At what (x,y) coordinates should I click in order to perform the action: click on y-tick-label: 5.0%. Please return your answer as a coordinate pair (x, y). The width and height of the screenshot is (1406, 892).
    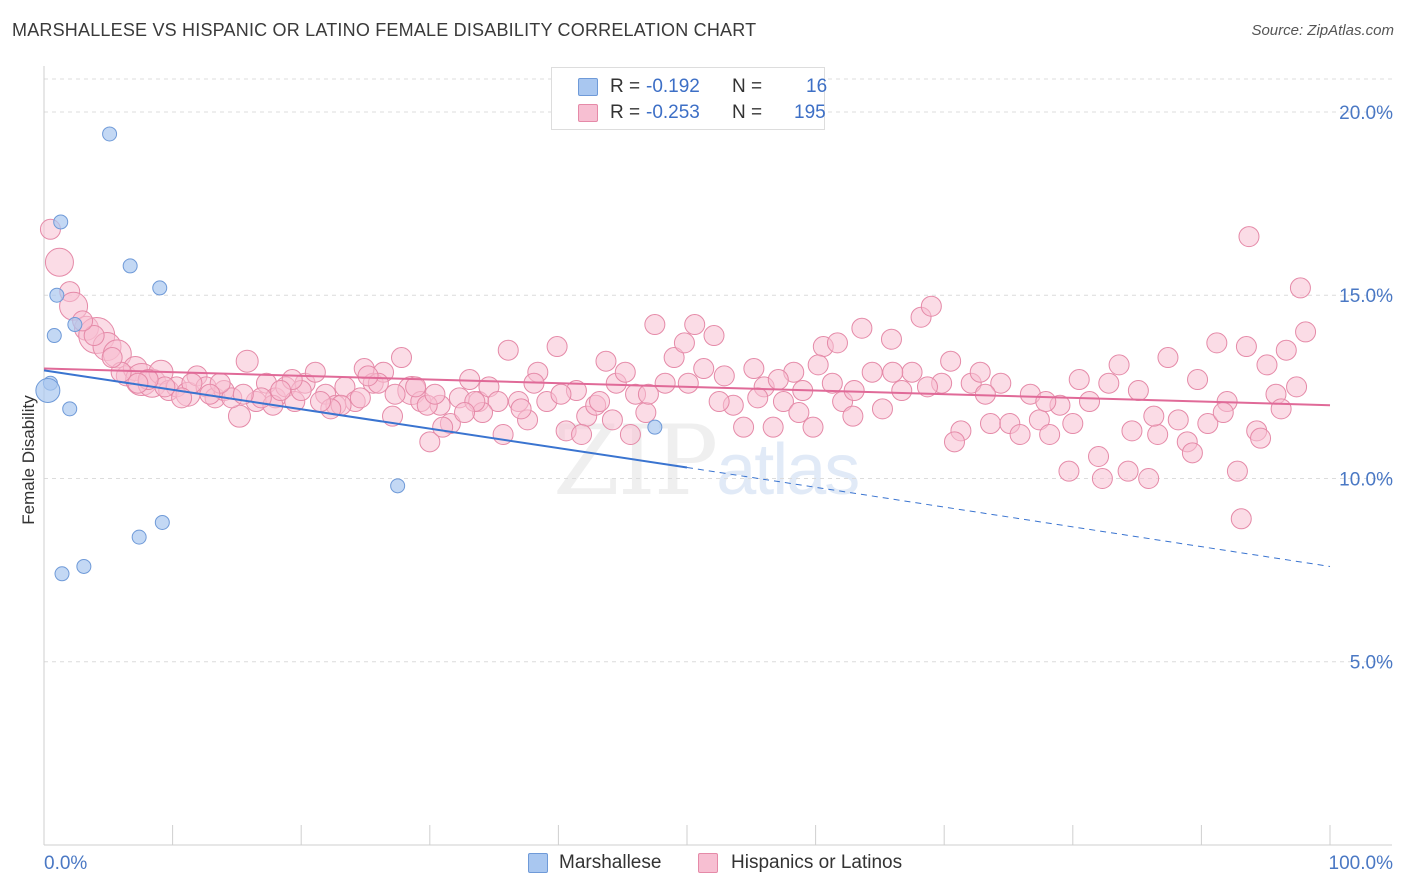
    Looking at the image, I should click on (1371, 663).